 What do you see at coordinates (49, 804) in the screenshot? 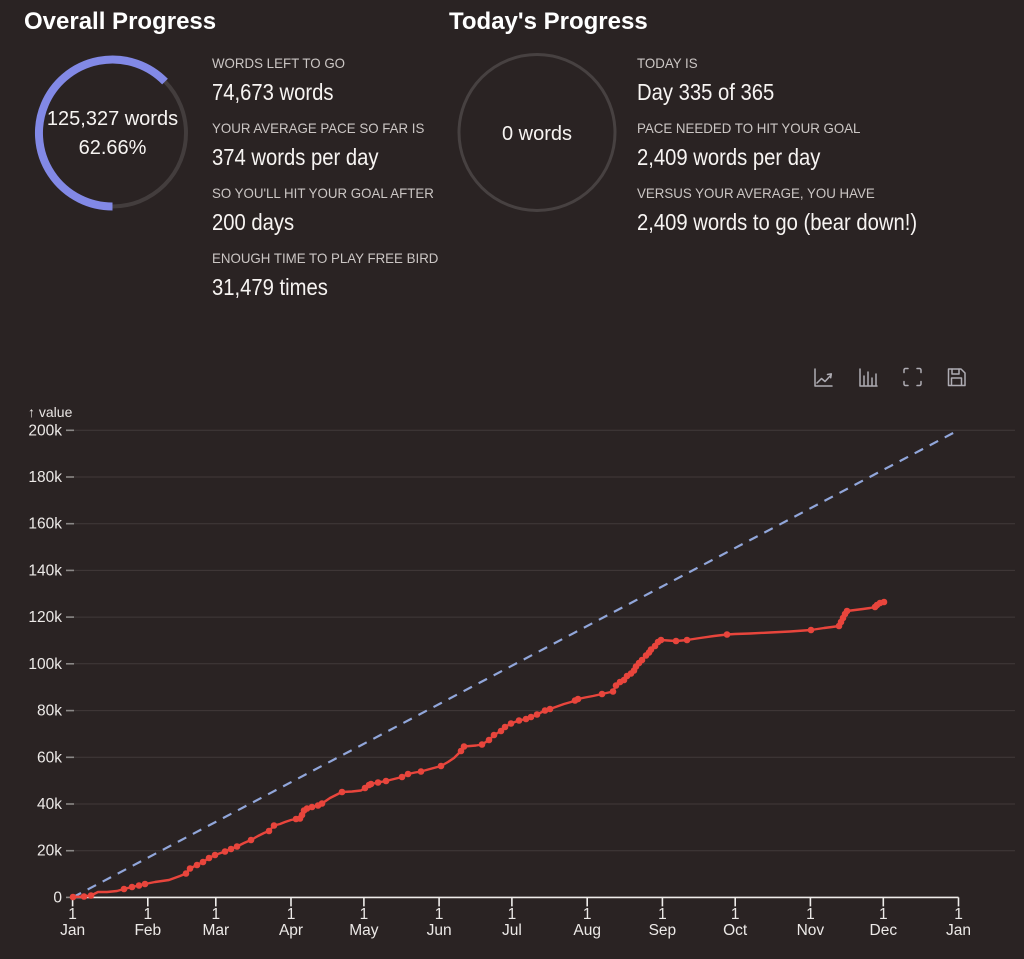
I see `svg-text: 40k` at bounding box center [49, 804].